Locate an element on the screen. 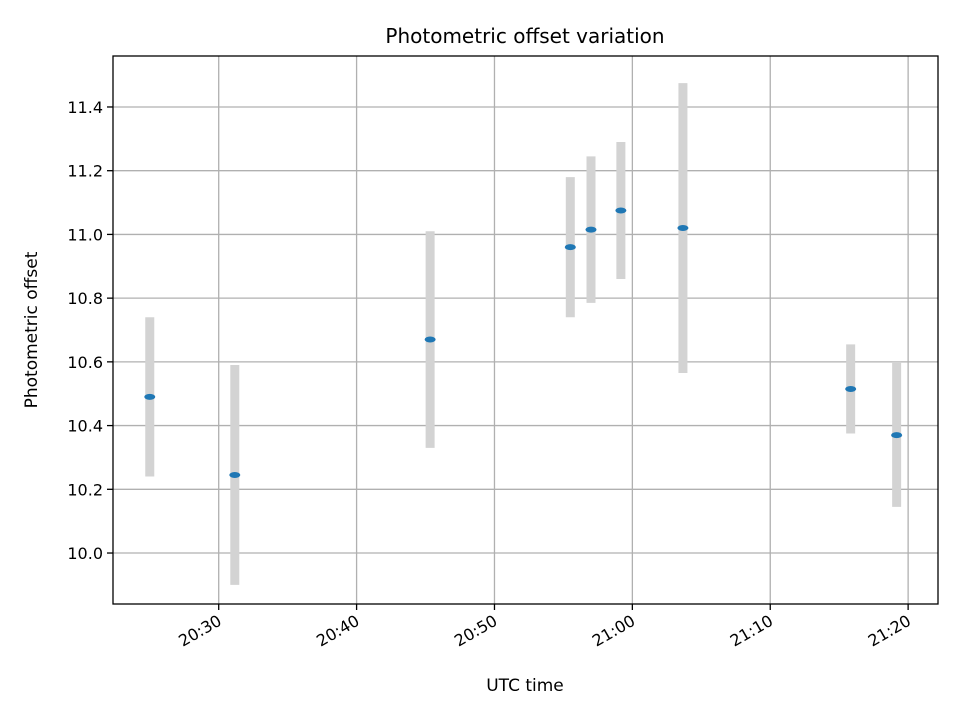 The width and height of the screenshot is (960, 720). y-axis-label: Photometric offset is located at coordinates (32, 329).